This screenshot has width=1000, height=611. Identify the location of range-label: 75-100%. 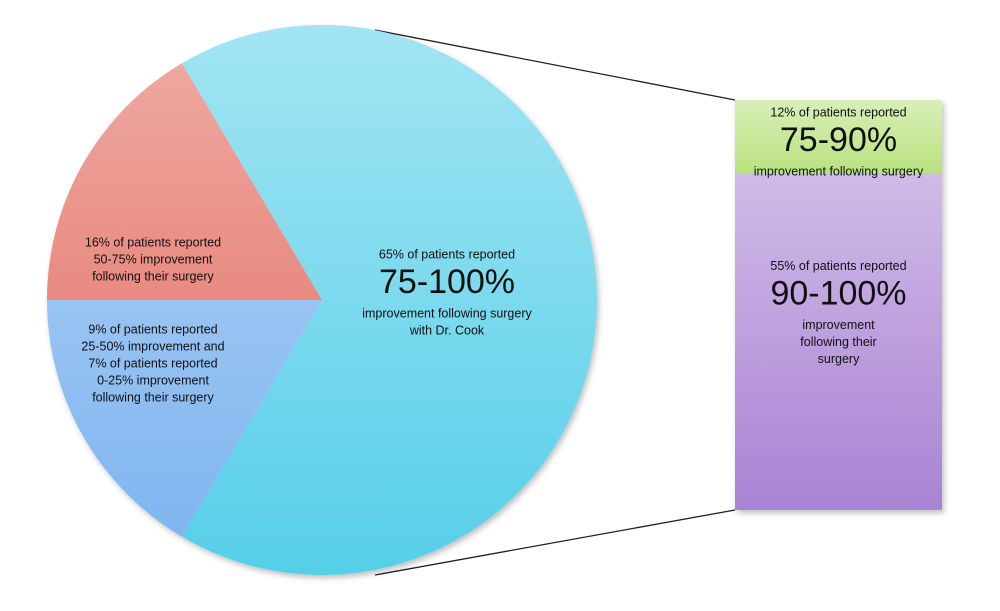
(447, 282).